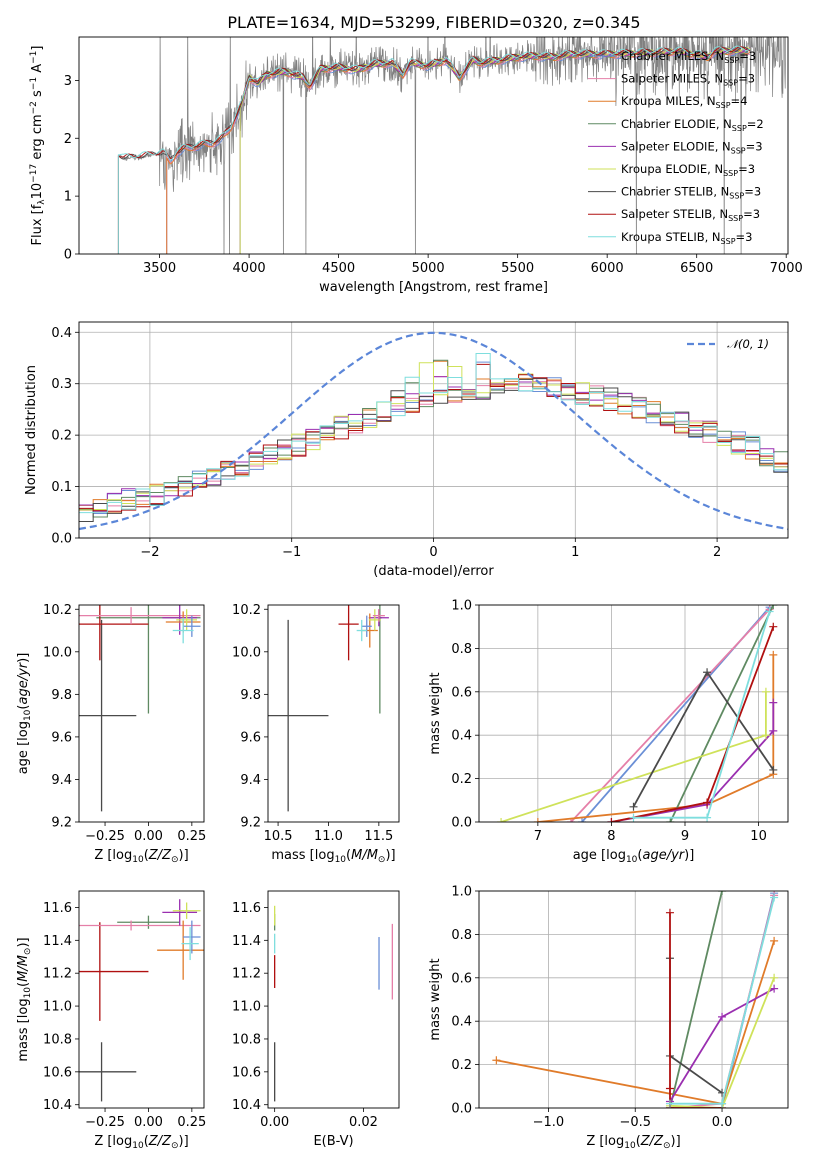 This screenshot has height=1170, width=819. Describe the element at coordinates (758, 836) in the screenshot. I see `x-tick-label: 10` at that location.